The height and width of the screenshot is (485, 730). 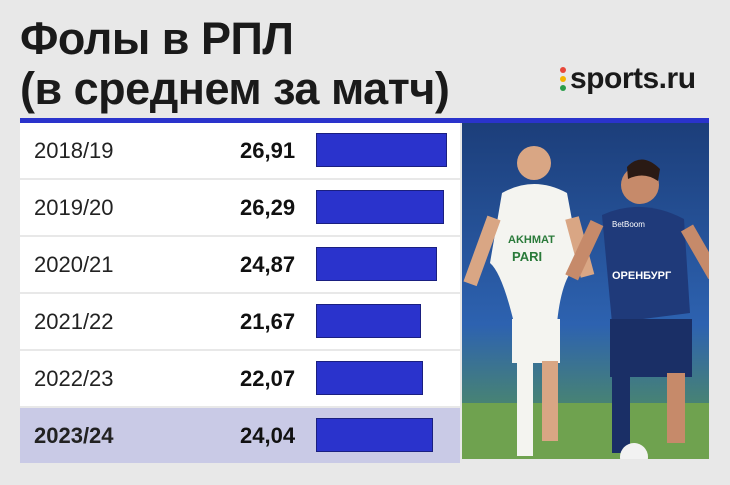 I want to click on foul-value-label: 26,91, so click(x=268, y=150).